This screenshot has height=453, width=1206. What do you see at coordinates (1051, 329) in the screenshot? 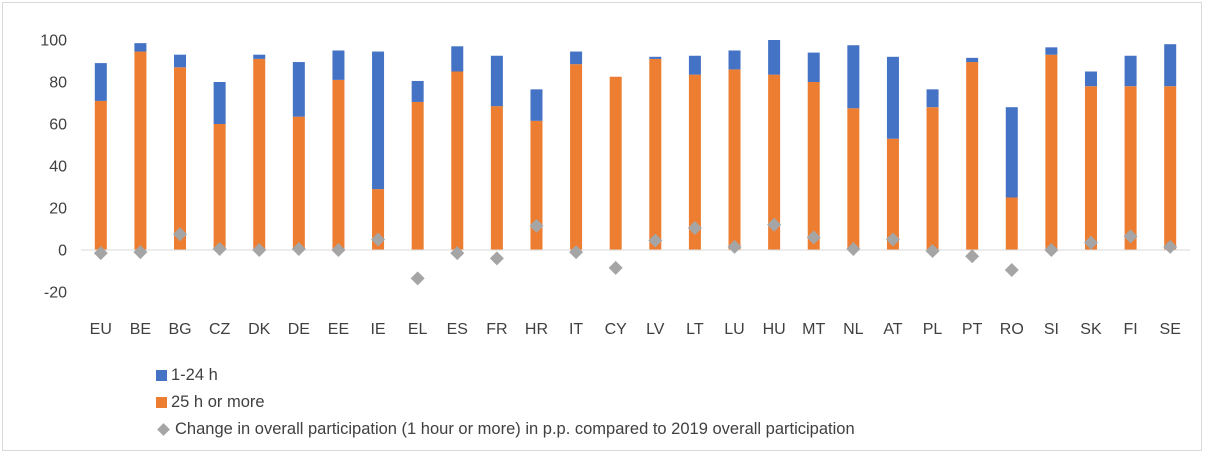
I see `x-tick-label: SI` at bounding box center [1051, 329].